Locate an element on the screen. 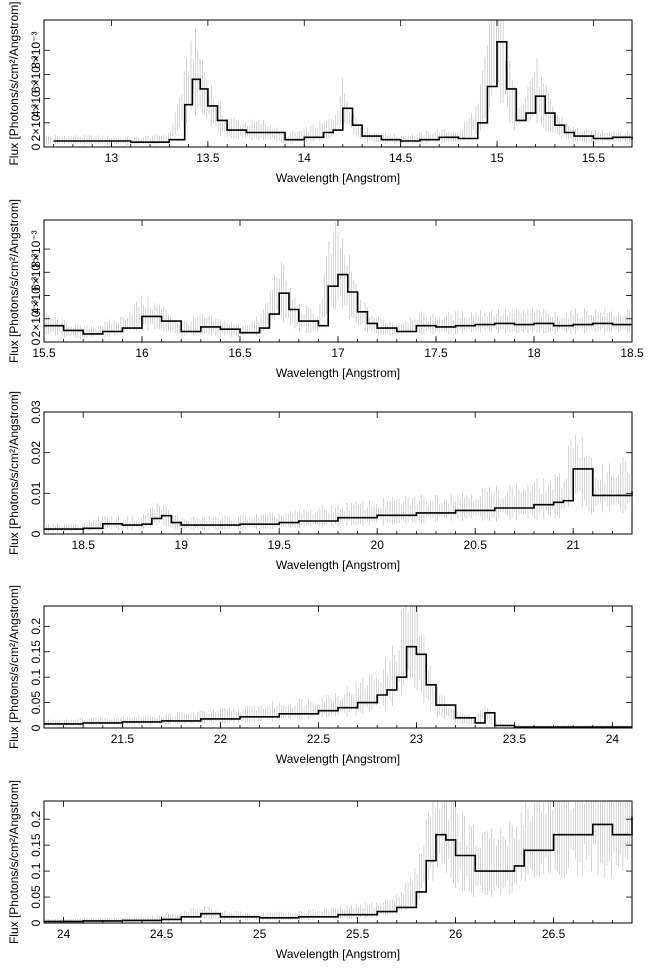  x-tick-label: 22 is located at coordinates (221, 739).